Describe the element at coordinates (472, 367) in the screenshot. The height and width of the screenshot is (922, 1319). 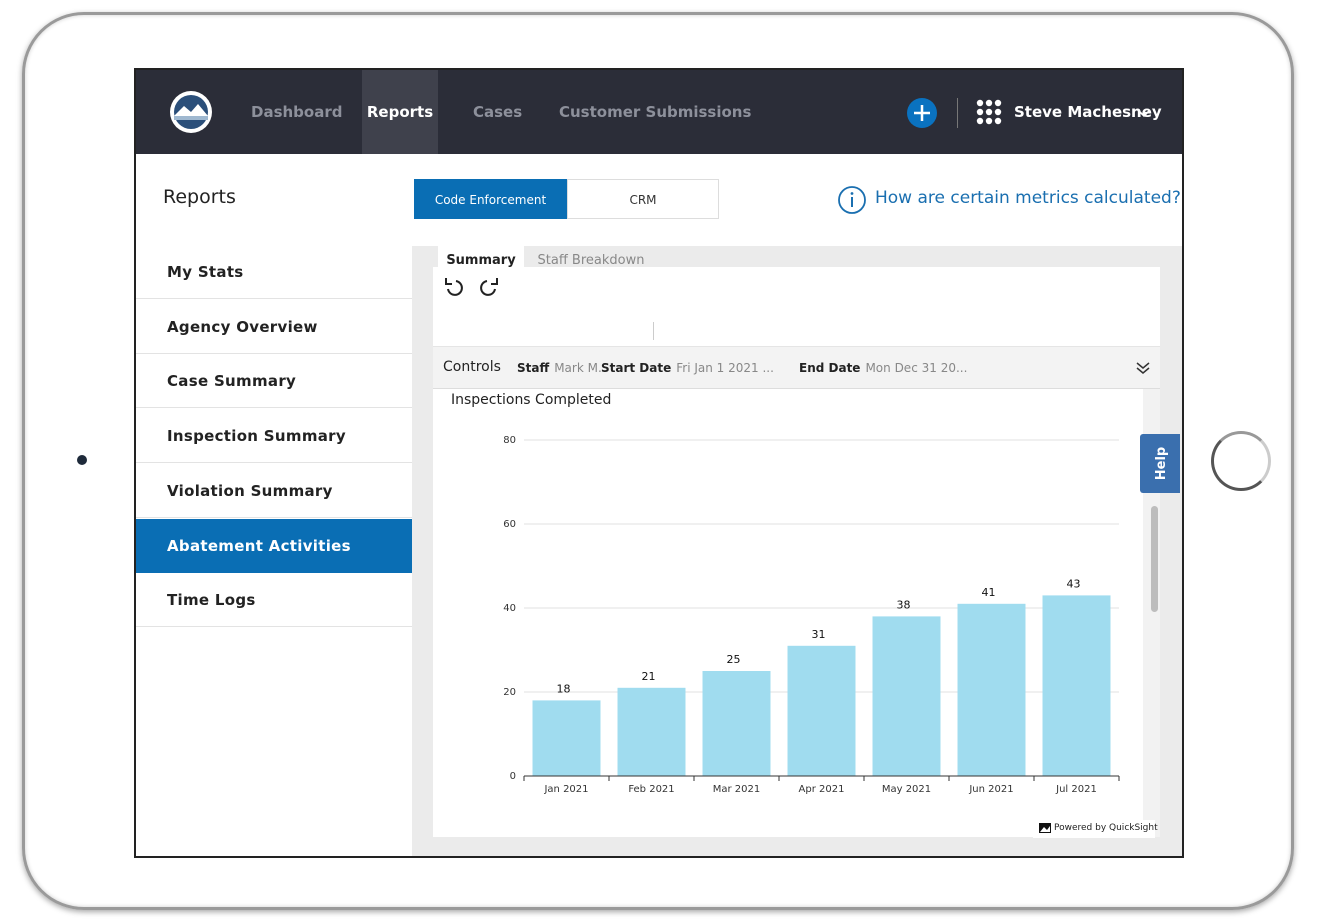
I see `controls-label: Controls` at that location.